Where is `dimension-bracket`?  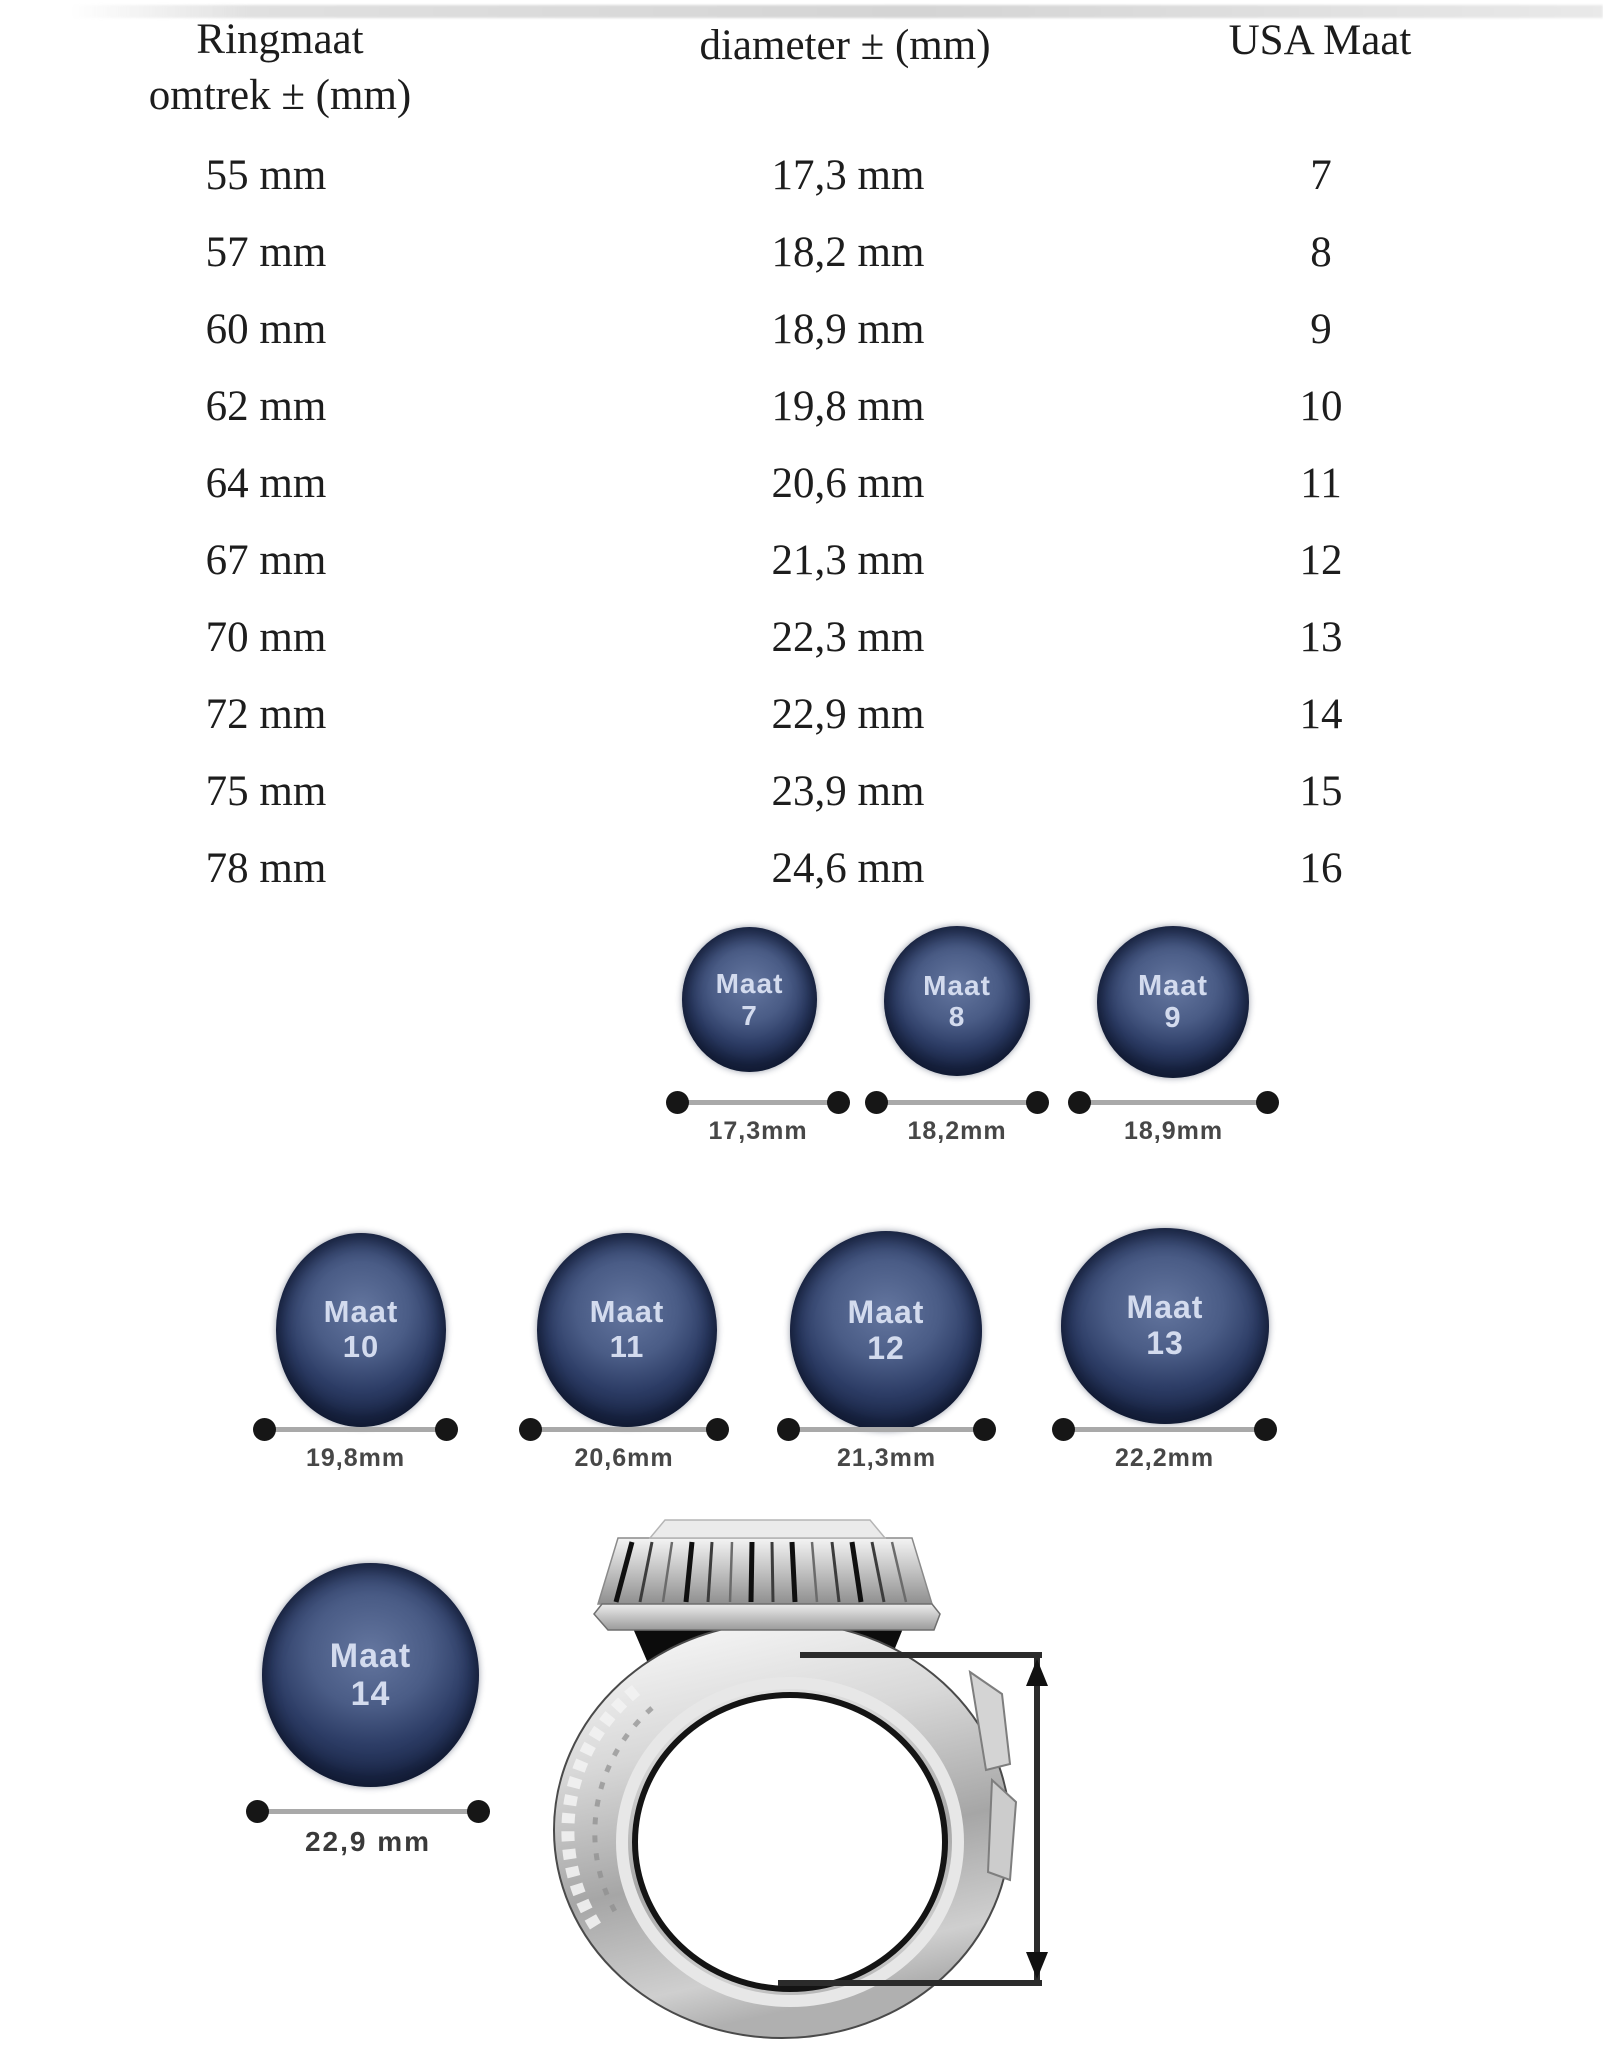 dimension-bracket is located at coordinates (913, 1819).